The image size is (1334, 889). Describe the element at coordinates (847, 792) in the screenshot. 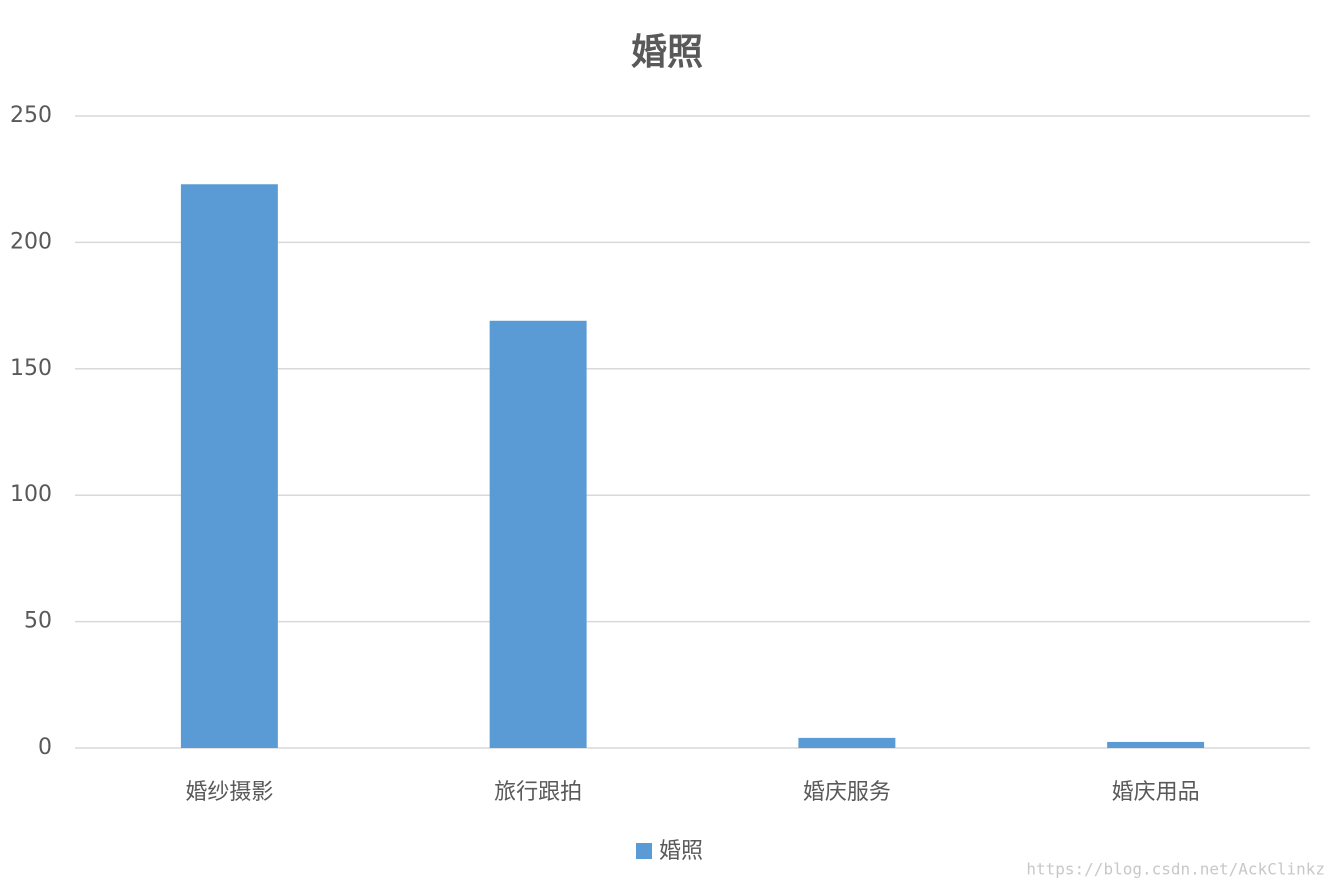

I see `x-tick-label: 婚庆服务` at that location.